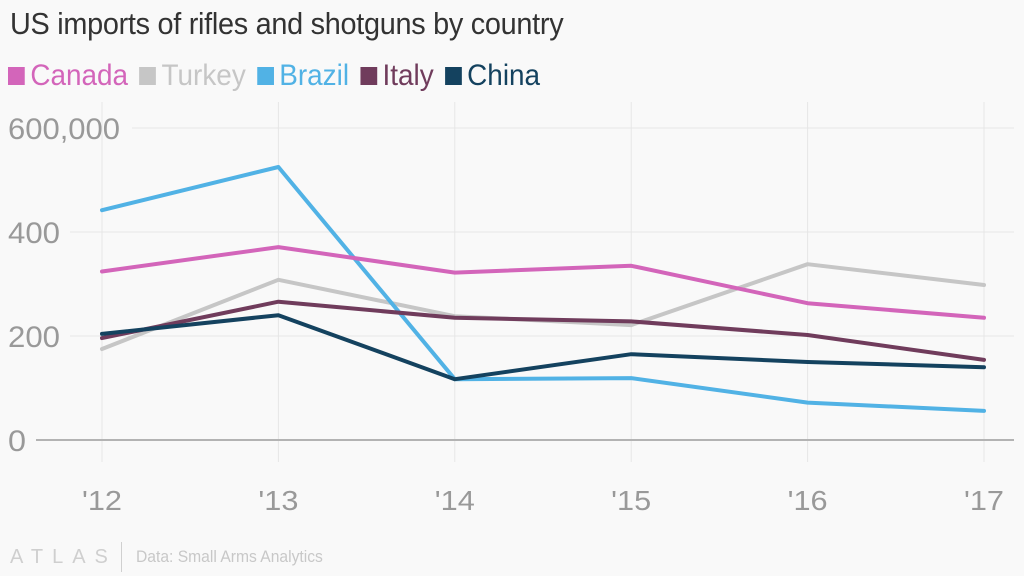  I want to click on footer-divider, so click(121, 557).